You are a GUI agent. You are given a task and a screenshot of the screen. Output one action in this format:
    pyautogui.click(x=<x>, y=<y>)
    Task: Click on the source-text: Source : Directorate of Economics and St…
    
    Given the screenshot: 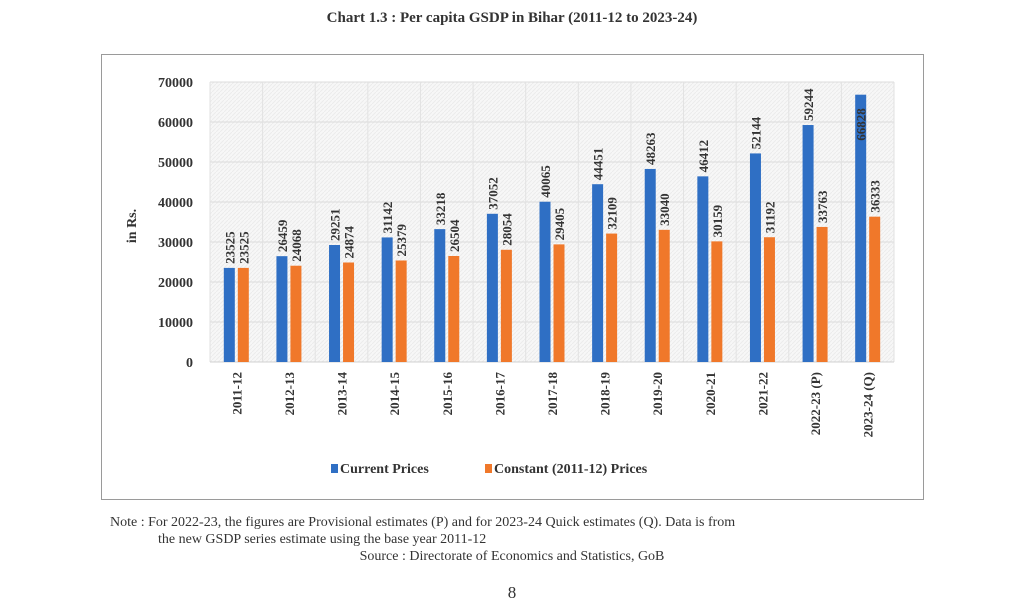 What is the action you would take?
    pyautogui.click(x=512, y=556)
    